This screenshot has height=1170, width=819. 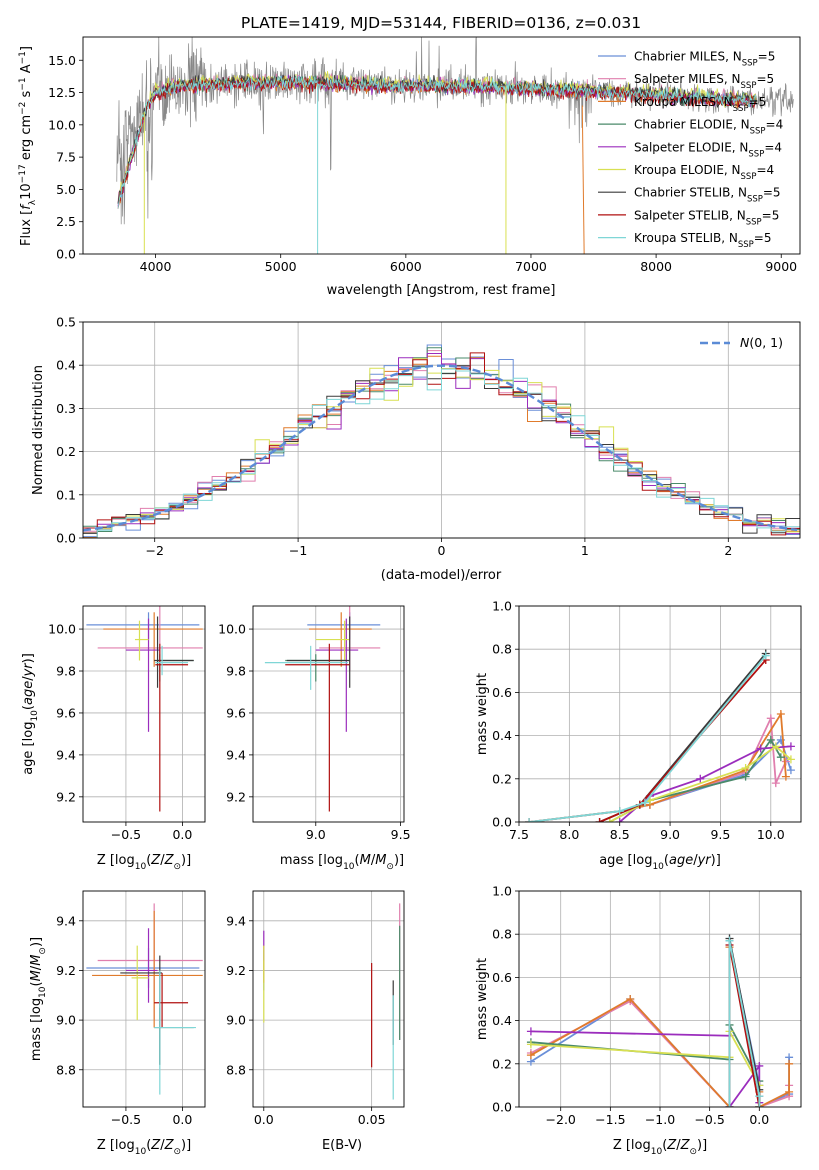 I want to click on y-tick-label: 12.5, so click(x=62, y=92).